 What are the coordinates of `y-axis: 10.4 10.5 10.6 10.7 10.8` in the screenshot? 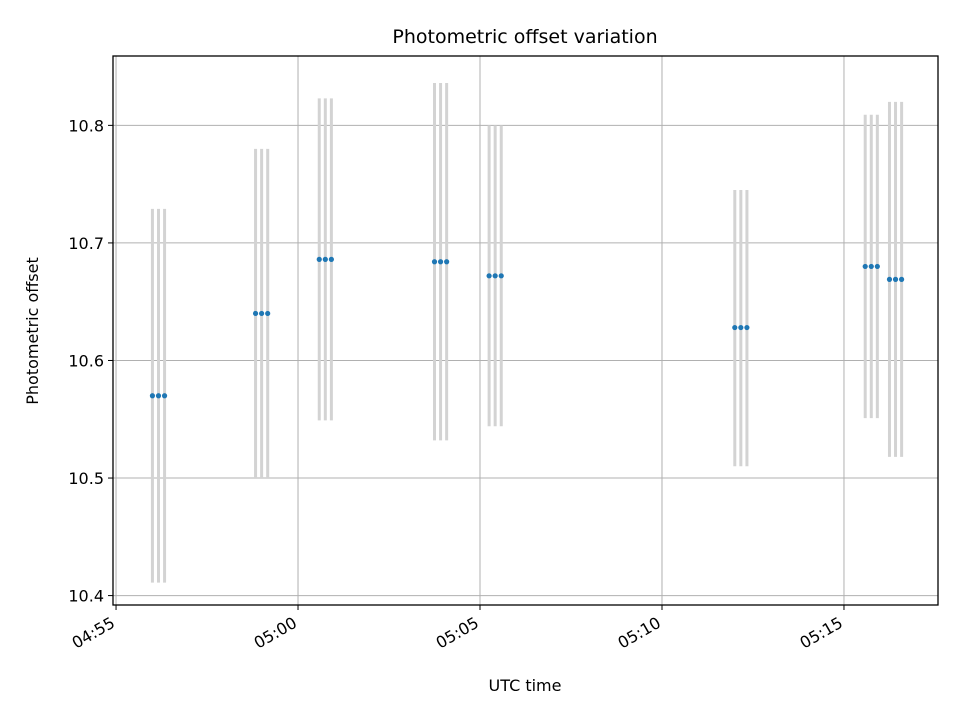 It's located at (90, 361).